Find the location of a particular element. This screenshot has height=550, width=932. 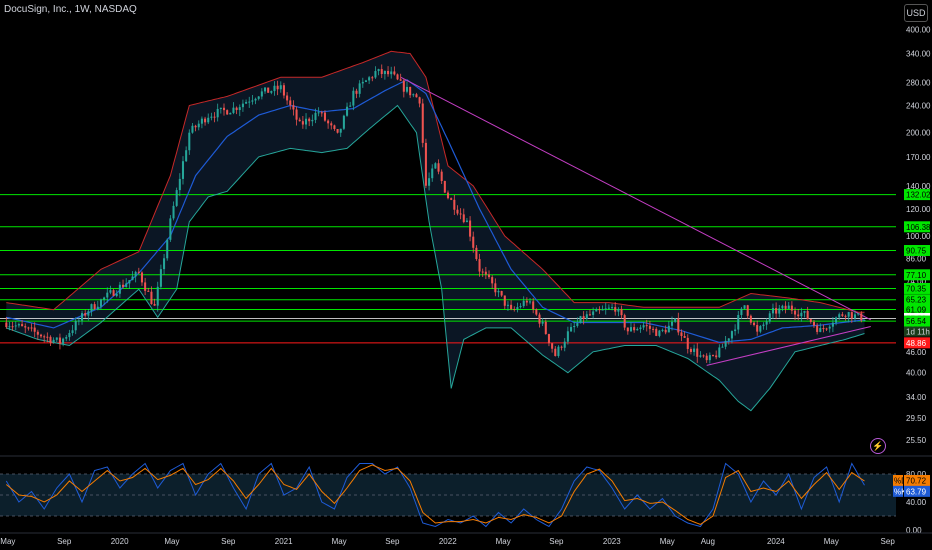

stoch-k-tag is located at coordinates (917, 491).